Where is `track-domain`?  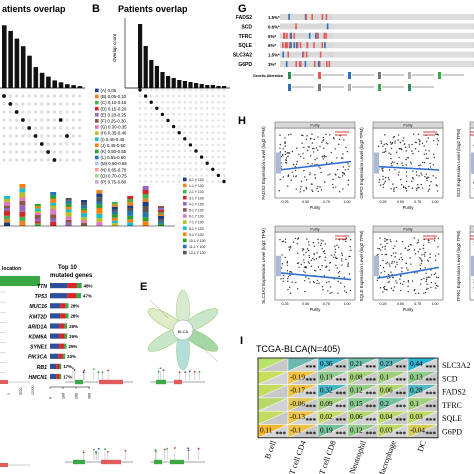
track-domain is located at coordinates (79, 382).